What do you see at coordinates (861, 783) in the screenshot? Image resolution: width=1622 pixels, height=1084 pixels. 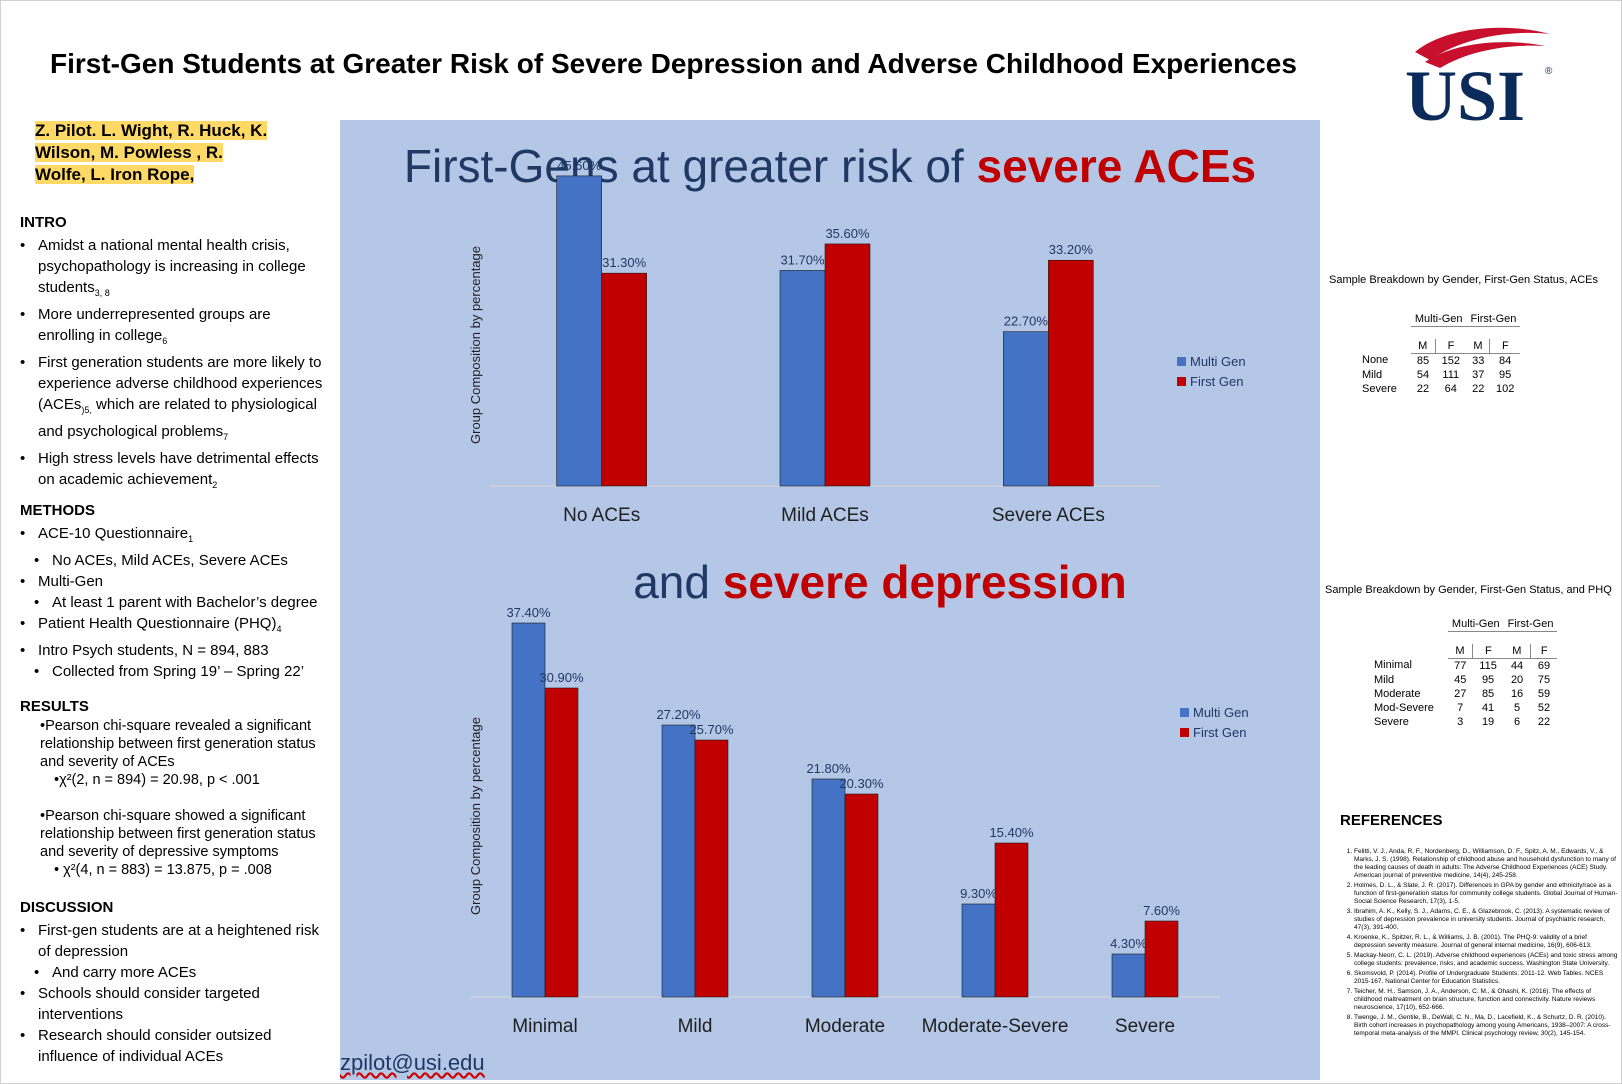 I see `data-label: 20.30%` at bounding box center [861, 783].